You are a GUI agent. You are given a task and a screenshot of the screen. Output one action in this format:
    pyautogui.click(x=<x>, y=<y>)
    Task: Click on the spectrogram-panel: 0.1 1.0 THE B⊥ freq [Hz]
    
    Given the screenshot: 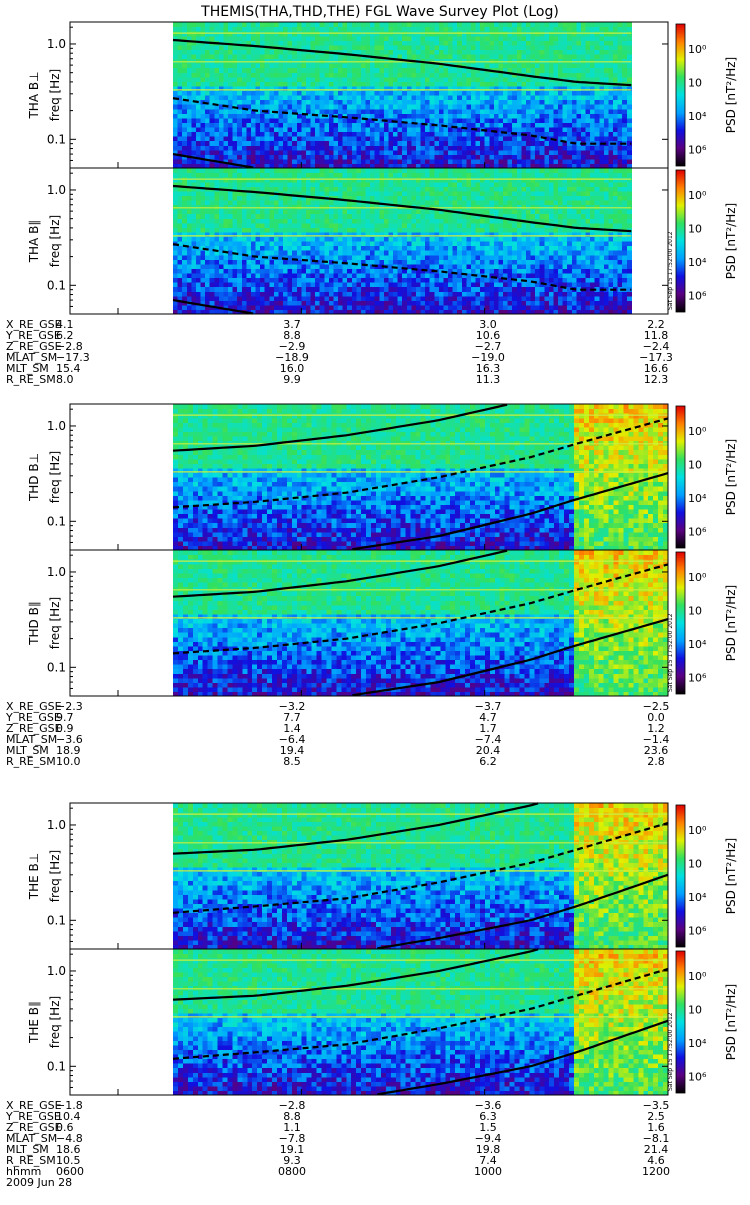 What is the action you would take?
    pyautogui.click(x=348, y=876)
    